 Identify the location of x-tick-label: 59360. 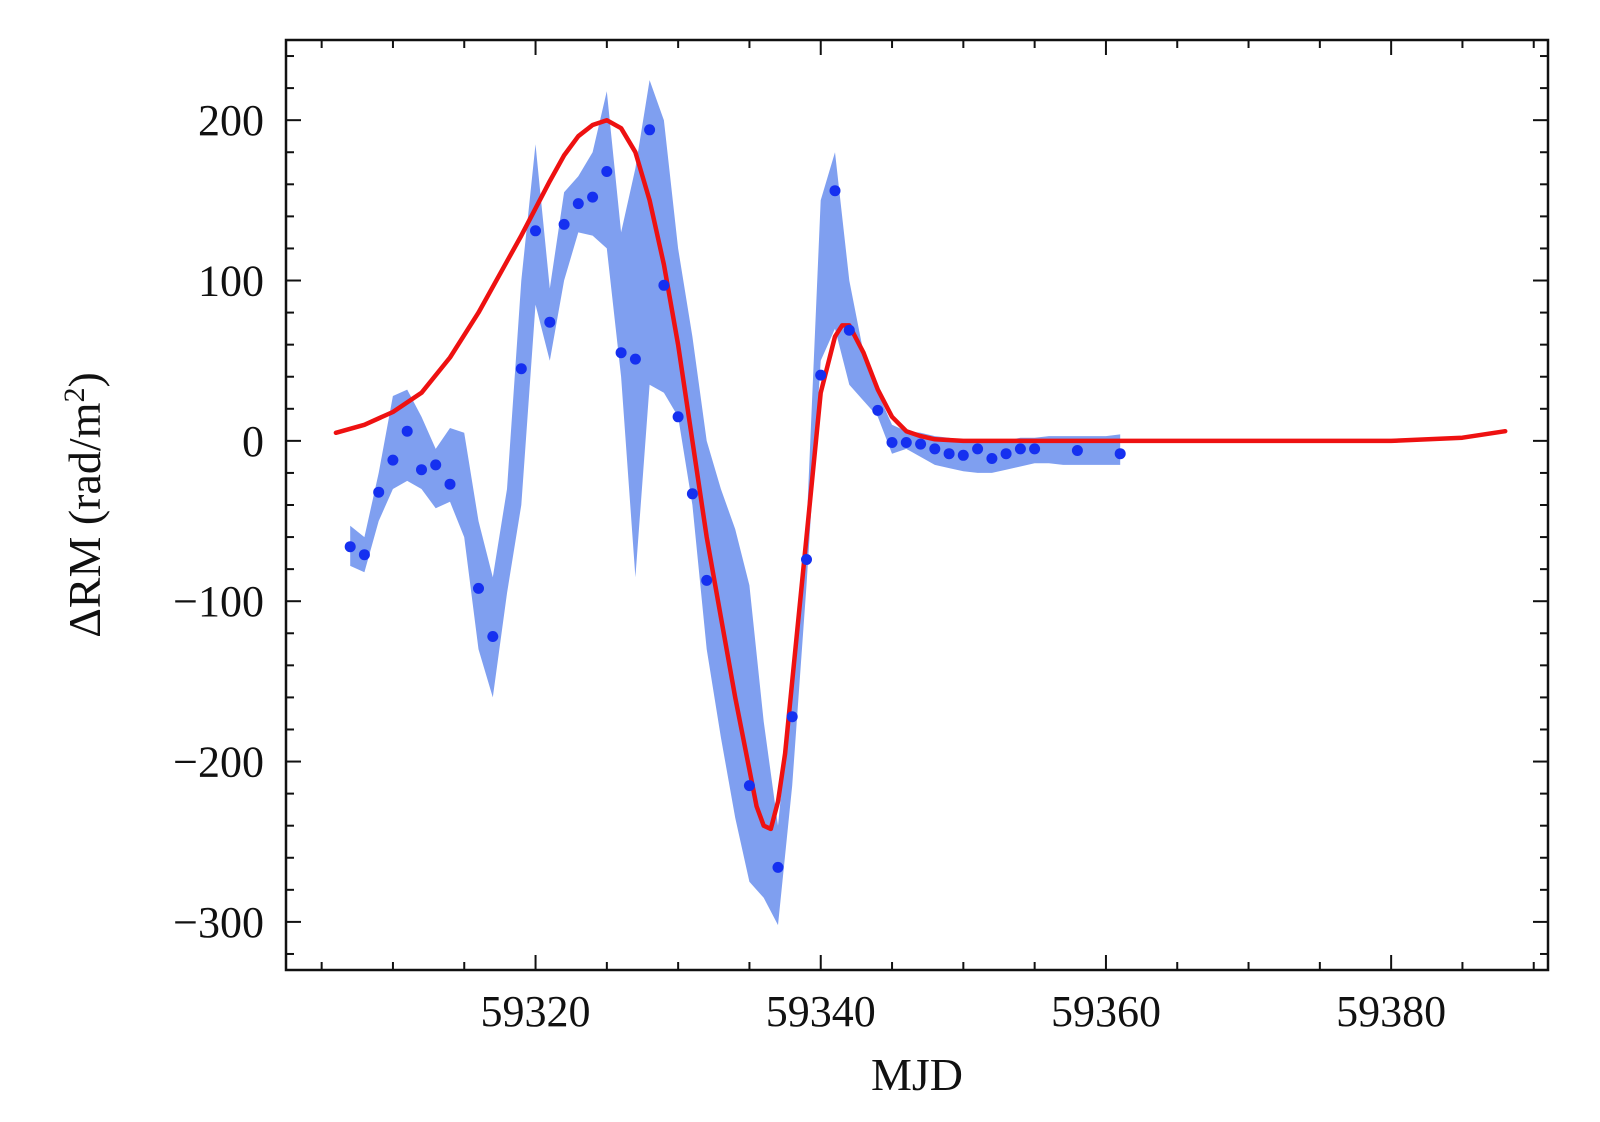
(1106, 1011).